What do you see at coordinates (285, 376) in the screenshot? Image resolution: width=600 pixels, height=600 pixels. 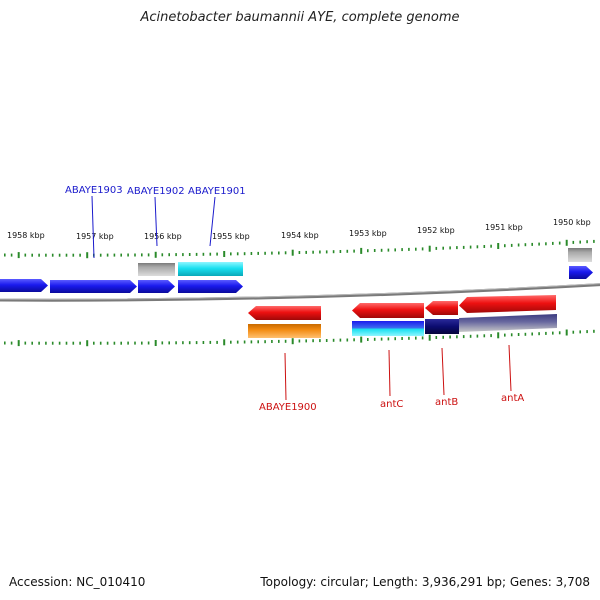 I see `leader-abaye1900` at bounding box center [285, 376].